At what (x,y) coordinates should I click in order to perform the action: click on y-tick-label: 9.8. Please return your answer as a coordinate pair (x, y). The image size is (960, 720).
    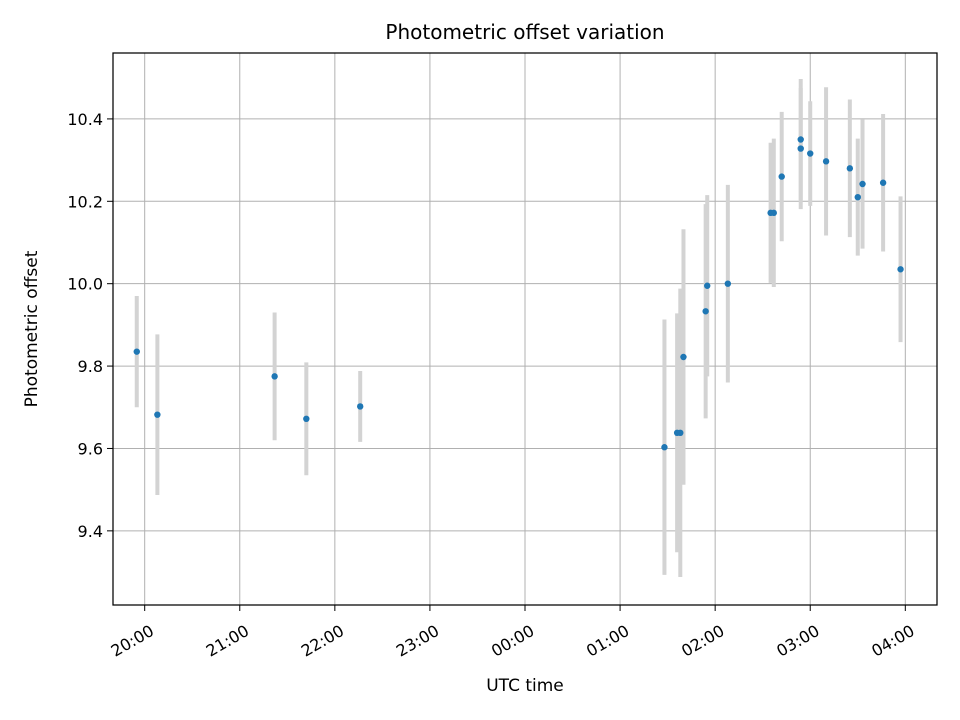
    Looking at the image, I should click on (90, 366).